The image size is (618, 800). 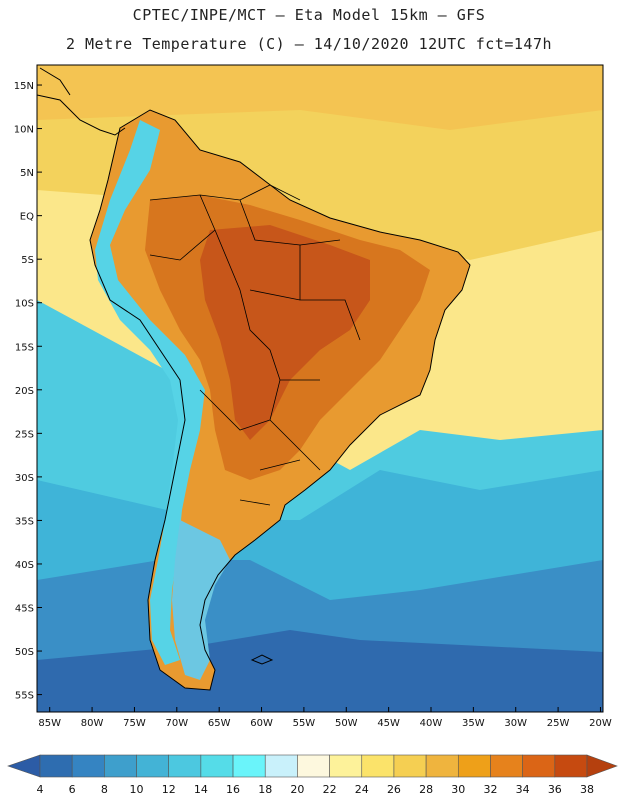 What do you see at coordinates (24, 391) in the screenshot?
I see `lat-tick-label: 20S` at bounding box center [24, 391].